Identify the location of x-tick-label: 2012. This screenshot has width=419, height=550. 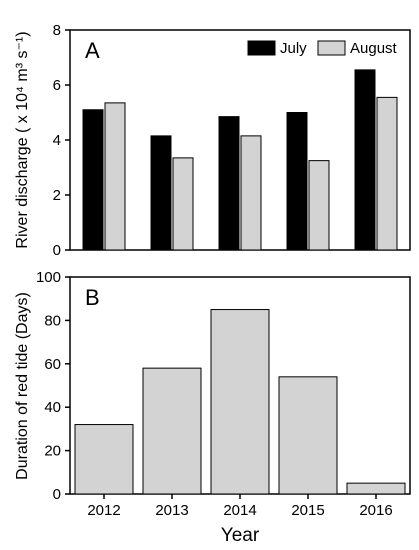
(103, 510).